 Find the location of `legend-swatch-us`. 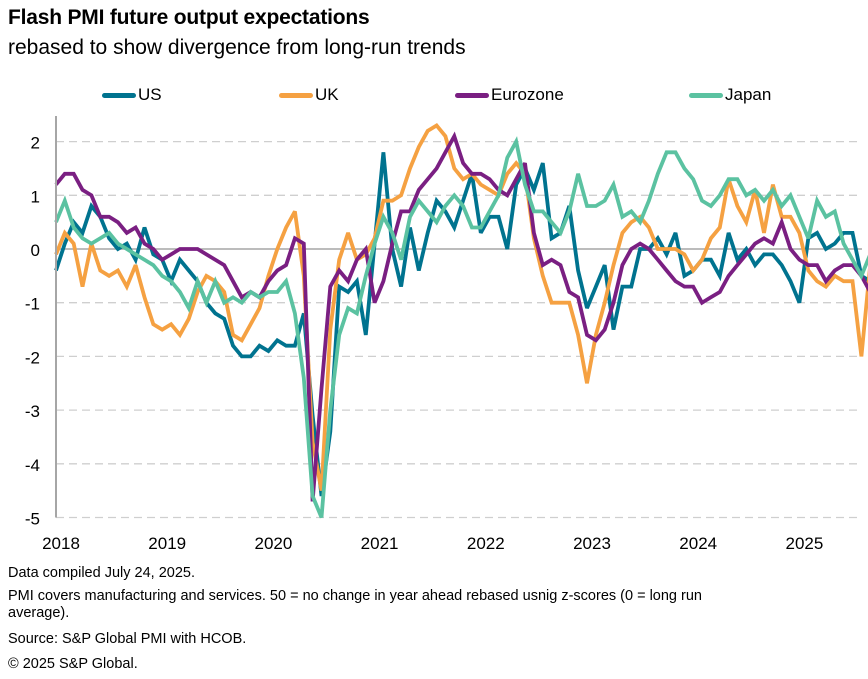

legend-swatch-us is located at coordinates (119, 95).